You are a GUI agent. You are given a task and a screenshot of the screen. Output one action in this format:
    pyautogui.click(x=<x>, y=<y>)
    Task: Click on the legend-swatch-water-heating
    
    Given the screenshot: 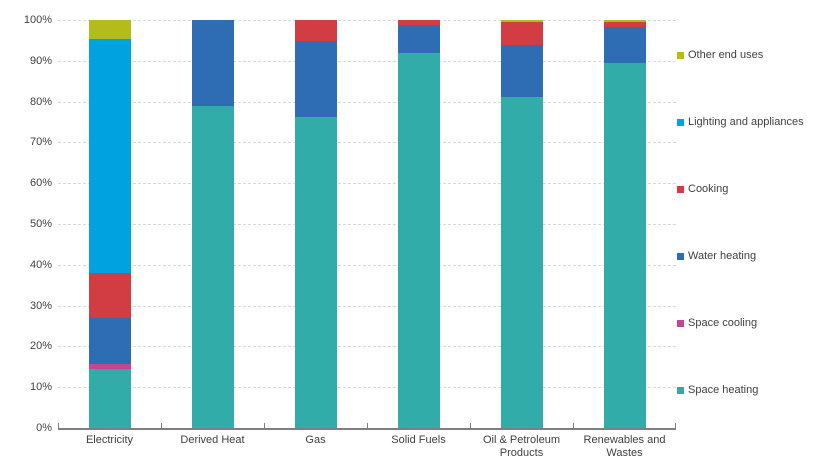 What is the action you would take?
    pyautogui.click(x=680, y=256)
    